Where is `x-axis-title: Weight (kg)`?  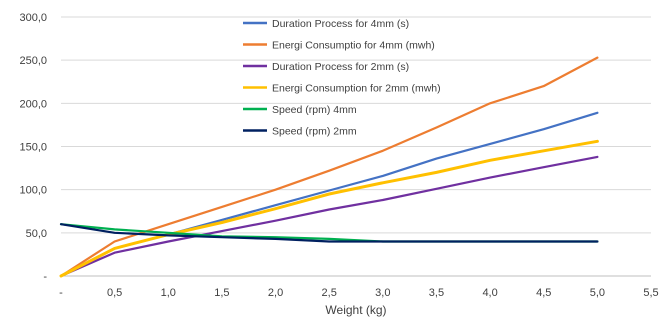
x-axis-title: Weight (kg) is located at coordinates (355, 310).